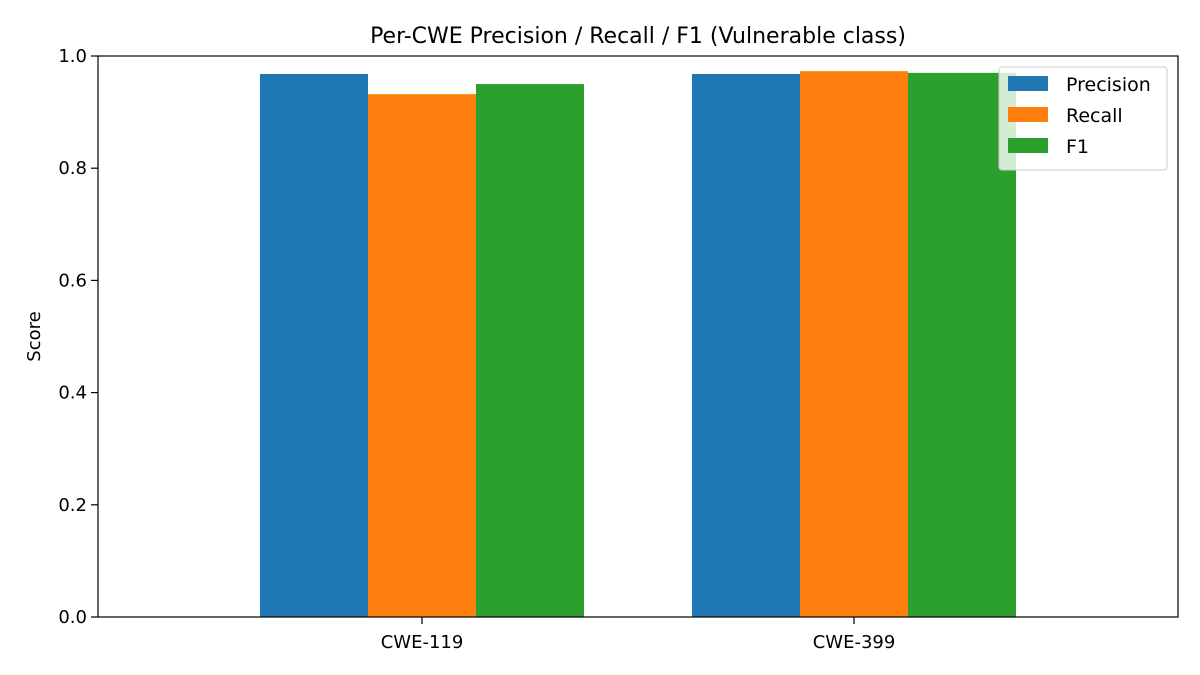 Image resolution: width=1200 pixels, height=675 pixels. What do you see at coordinates (72, 280) in the screenshot?
I see `y-tick-label: 0.6` at bounding box center [72, 280].